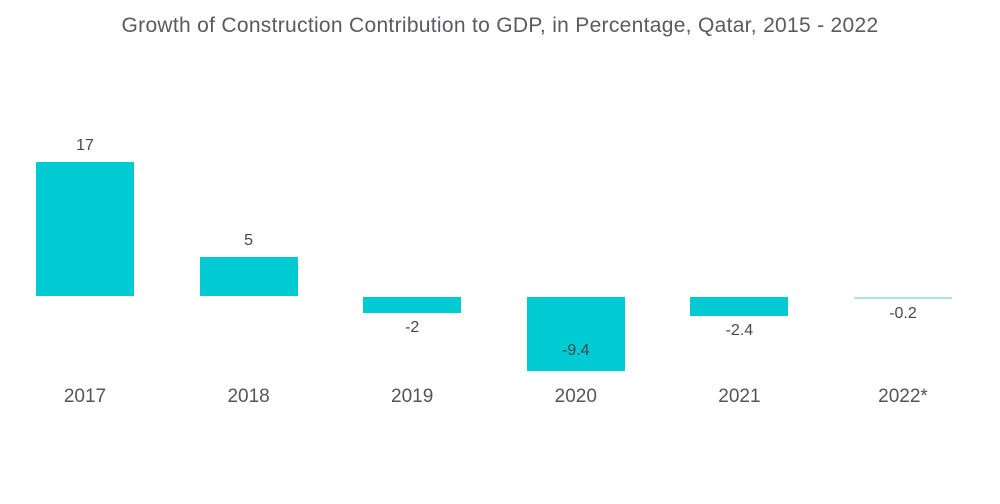 The image size is (1000, 504). I want to click on x-axis-label-2018: 2018, so click(248, 396).